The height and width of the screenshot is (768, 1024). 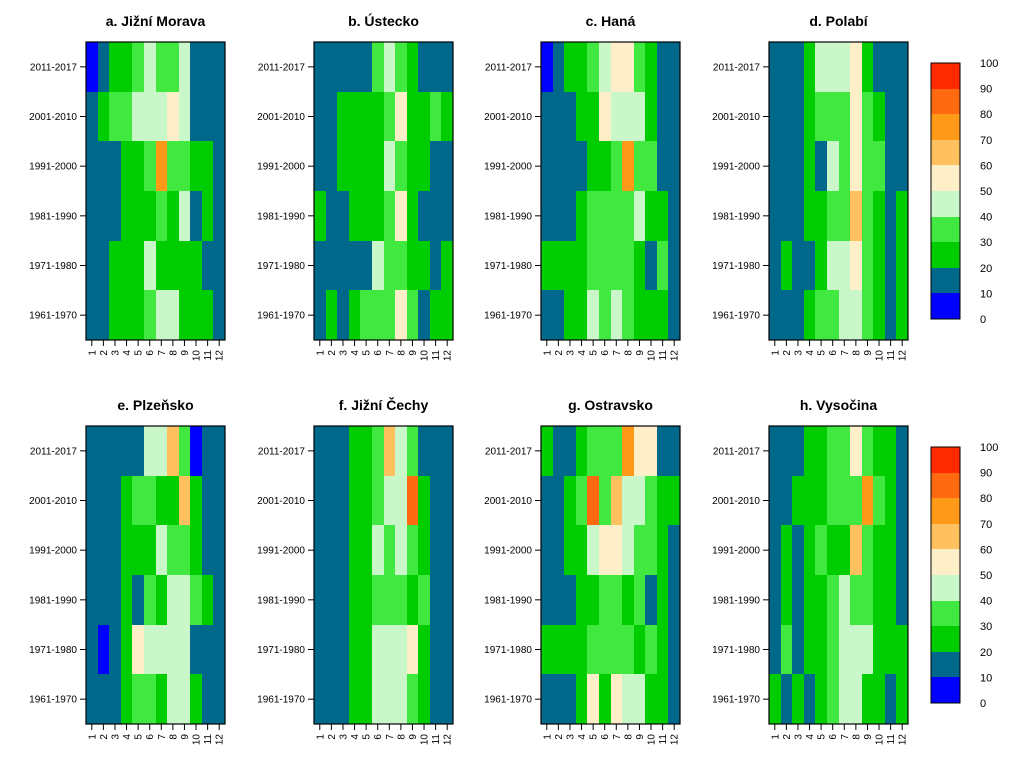 What do you see at coordinates (989, 64) in the screenshot?
I see `legend-label: 100` at bounding box center [989, 64].